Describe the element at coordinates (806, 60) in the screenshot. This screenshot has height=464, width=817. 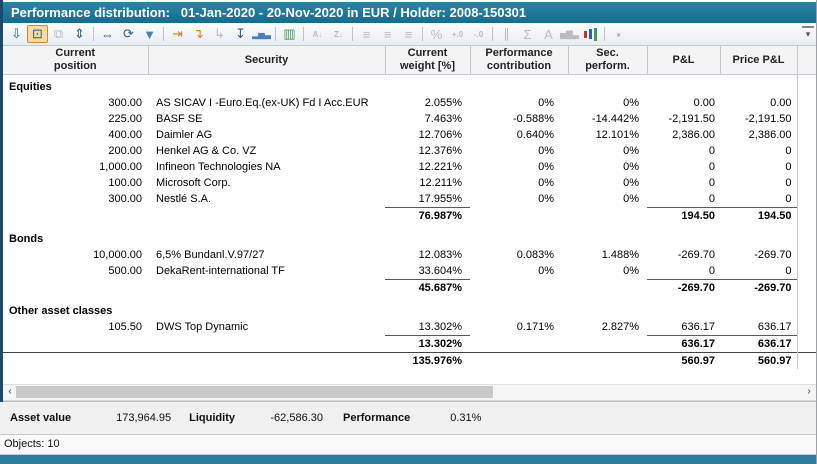
I see `column-header-filler` at that location.